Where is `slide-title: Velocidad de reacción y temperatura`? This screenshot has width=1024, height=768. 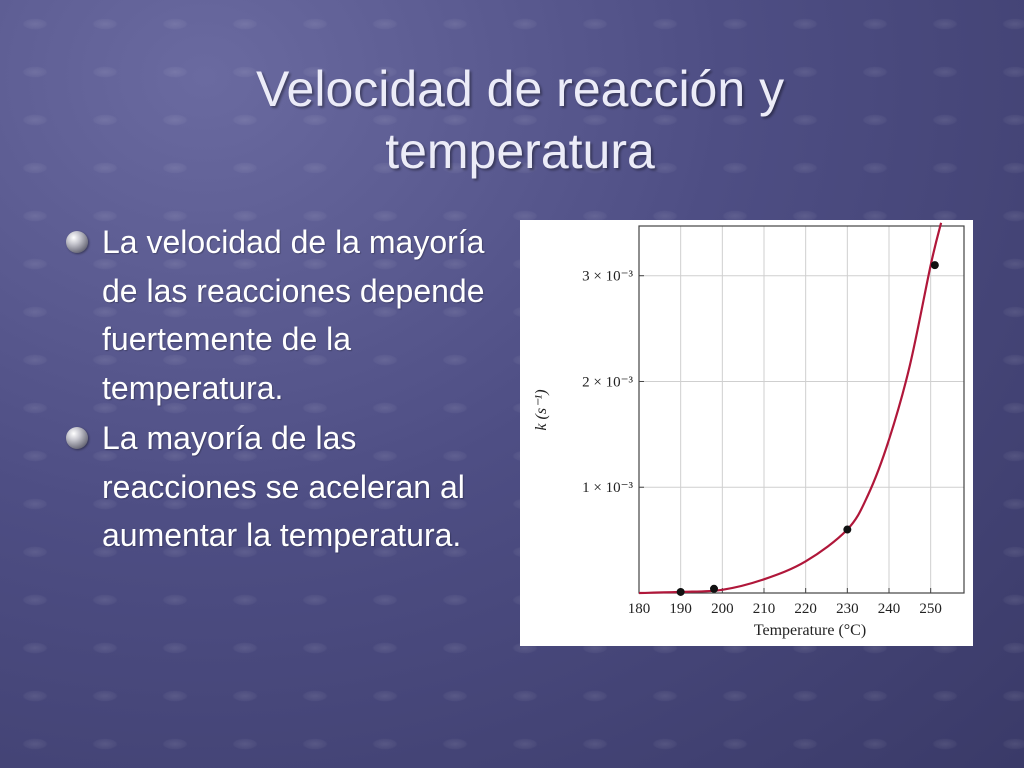
slide-title: Velocidad de reacción y temperatura is located at coordinates (520, 120).